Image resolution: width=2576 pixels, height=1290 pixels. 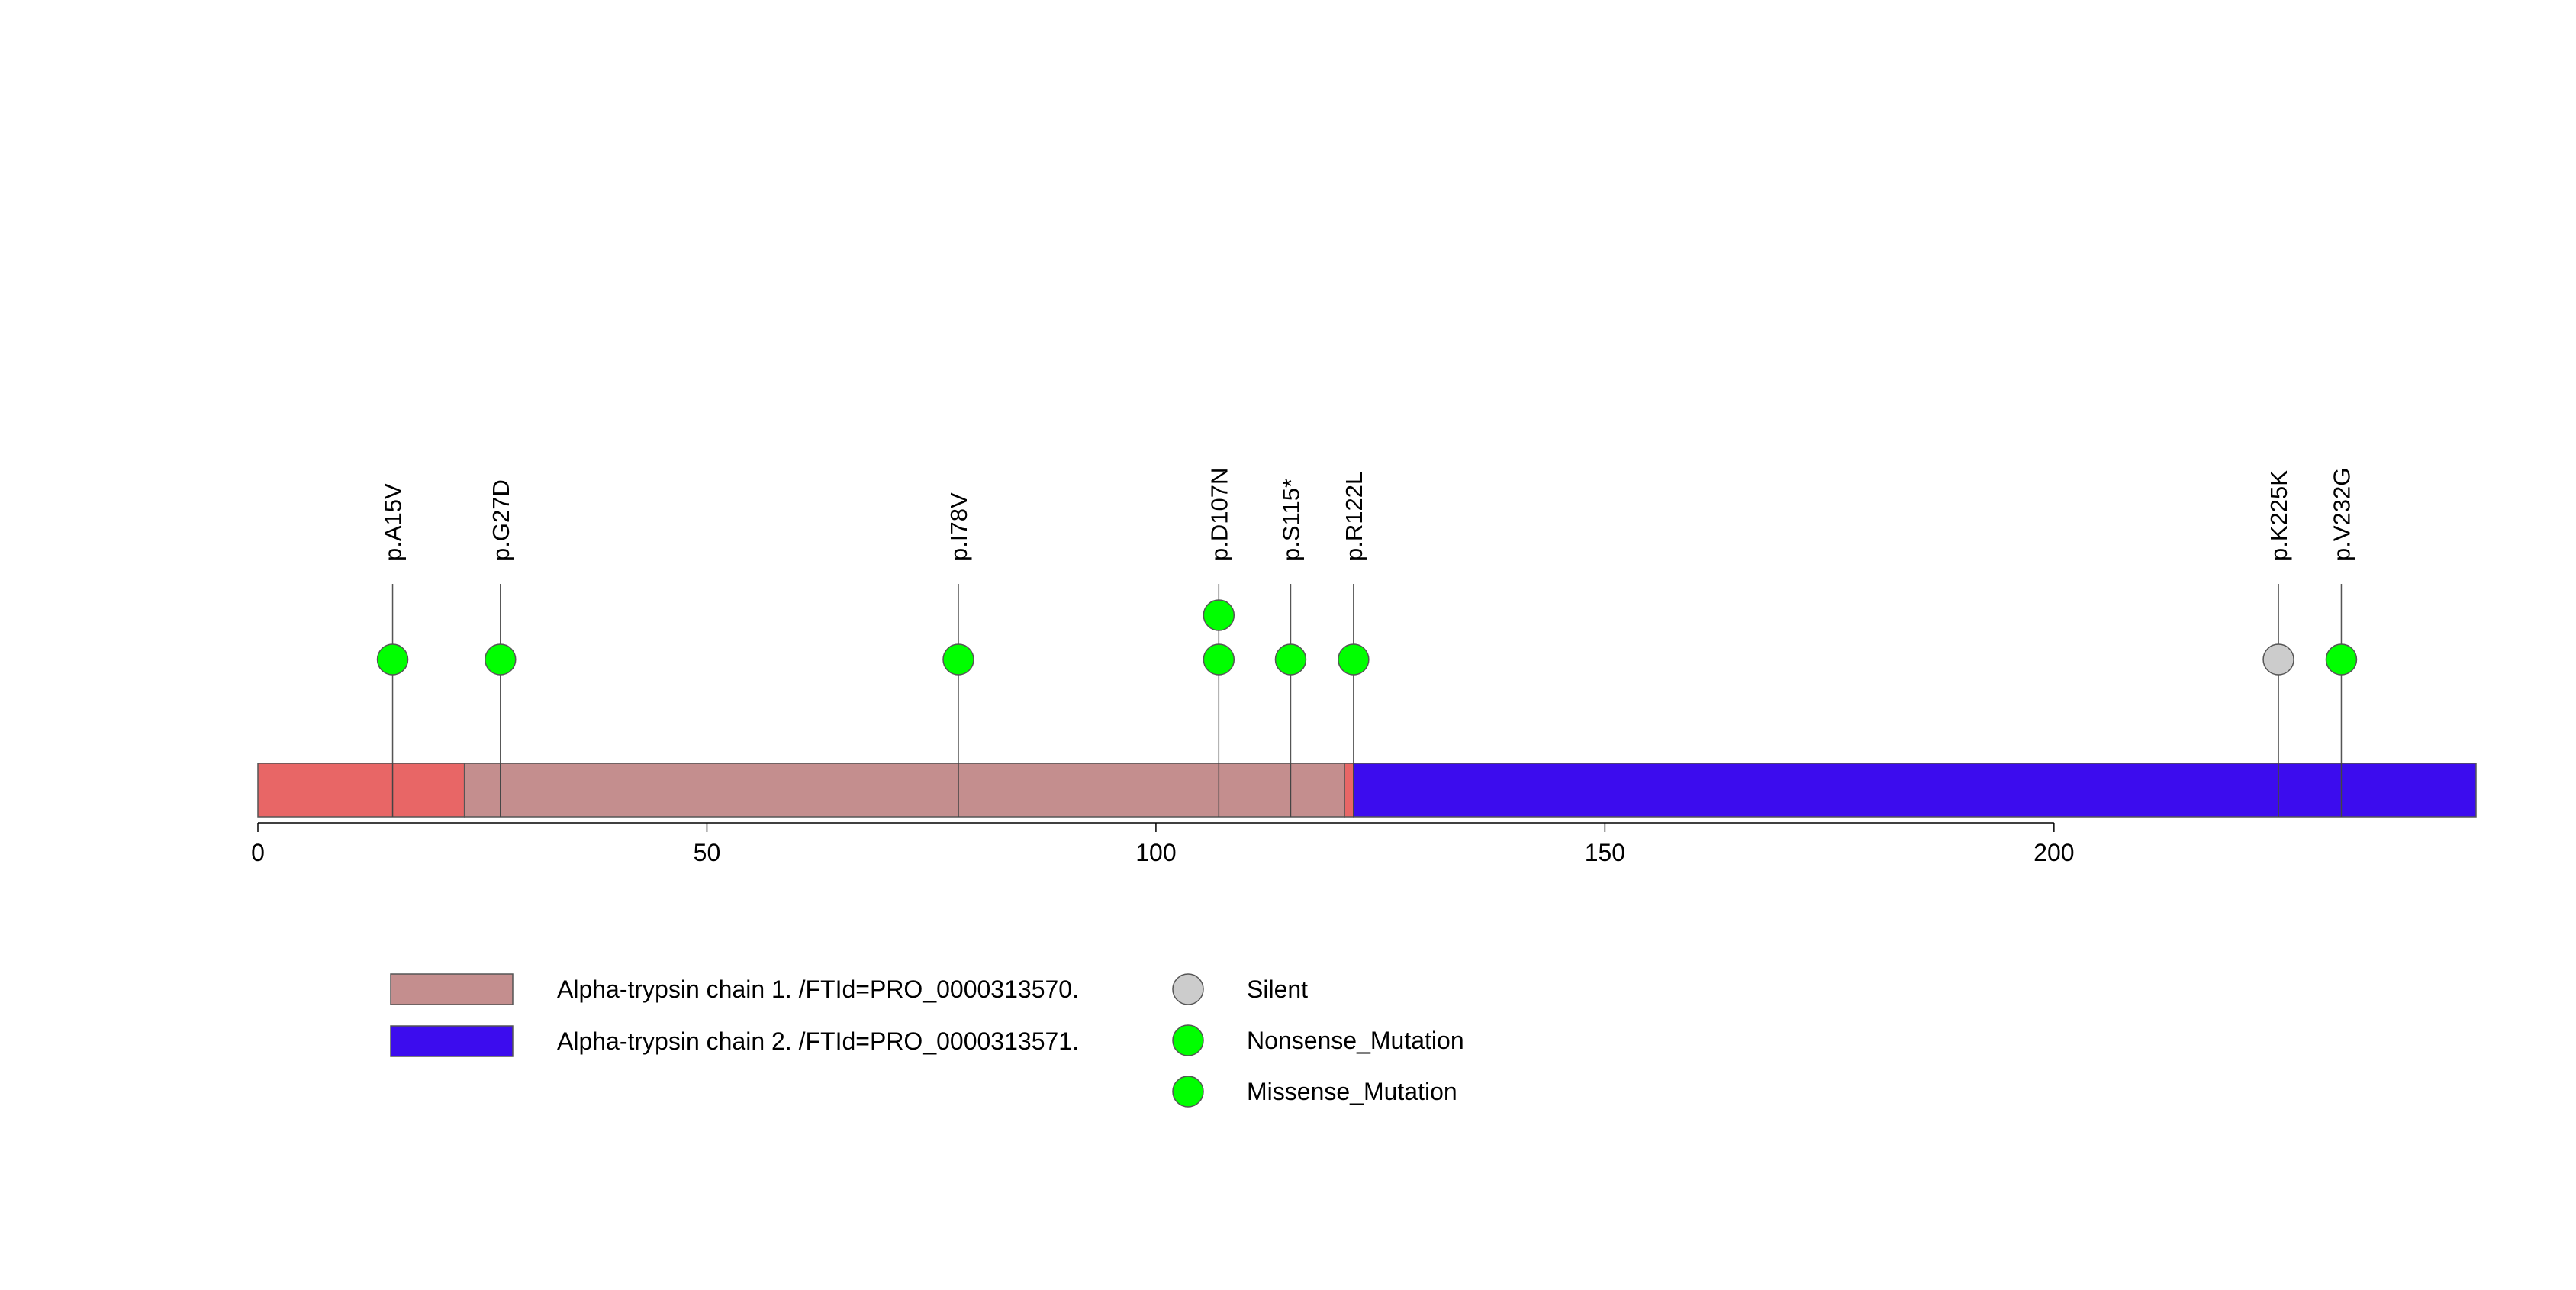 I want to click on axis-tick-label-2: 100, so click(x=1155, y=853).